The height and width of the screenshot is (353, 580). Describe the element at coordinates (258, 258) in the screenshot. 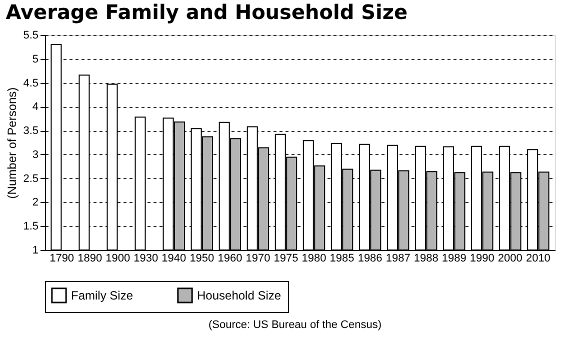

I see `x-tick-label: 1970` at that location.